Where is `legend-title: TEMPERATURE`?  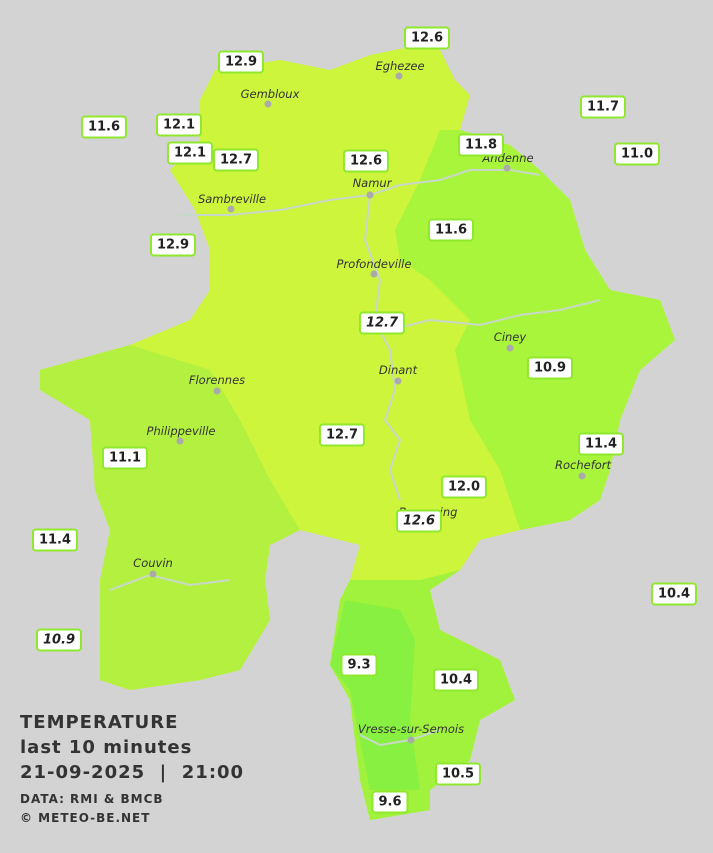
legend-title: TEMPERATURE is located at coordinates (99, 722).